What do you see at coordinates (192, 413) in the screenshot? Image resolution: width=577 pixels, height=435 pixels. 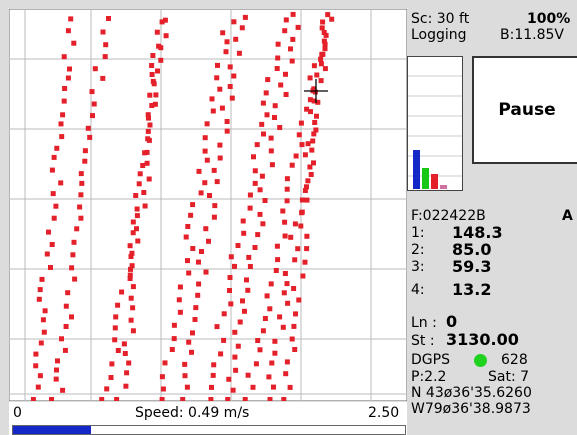 I see `speed-label: Speed: 0.49 m/s` at bounding box center [192, 413].